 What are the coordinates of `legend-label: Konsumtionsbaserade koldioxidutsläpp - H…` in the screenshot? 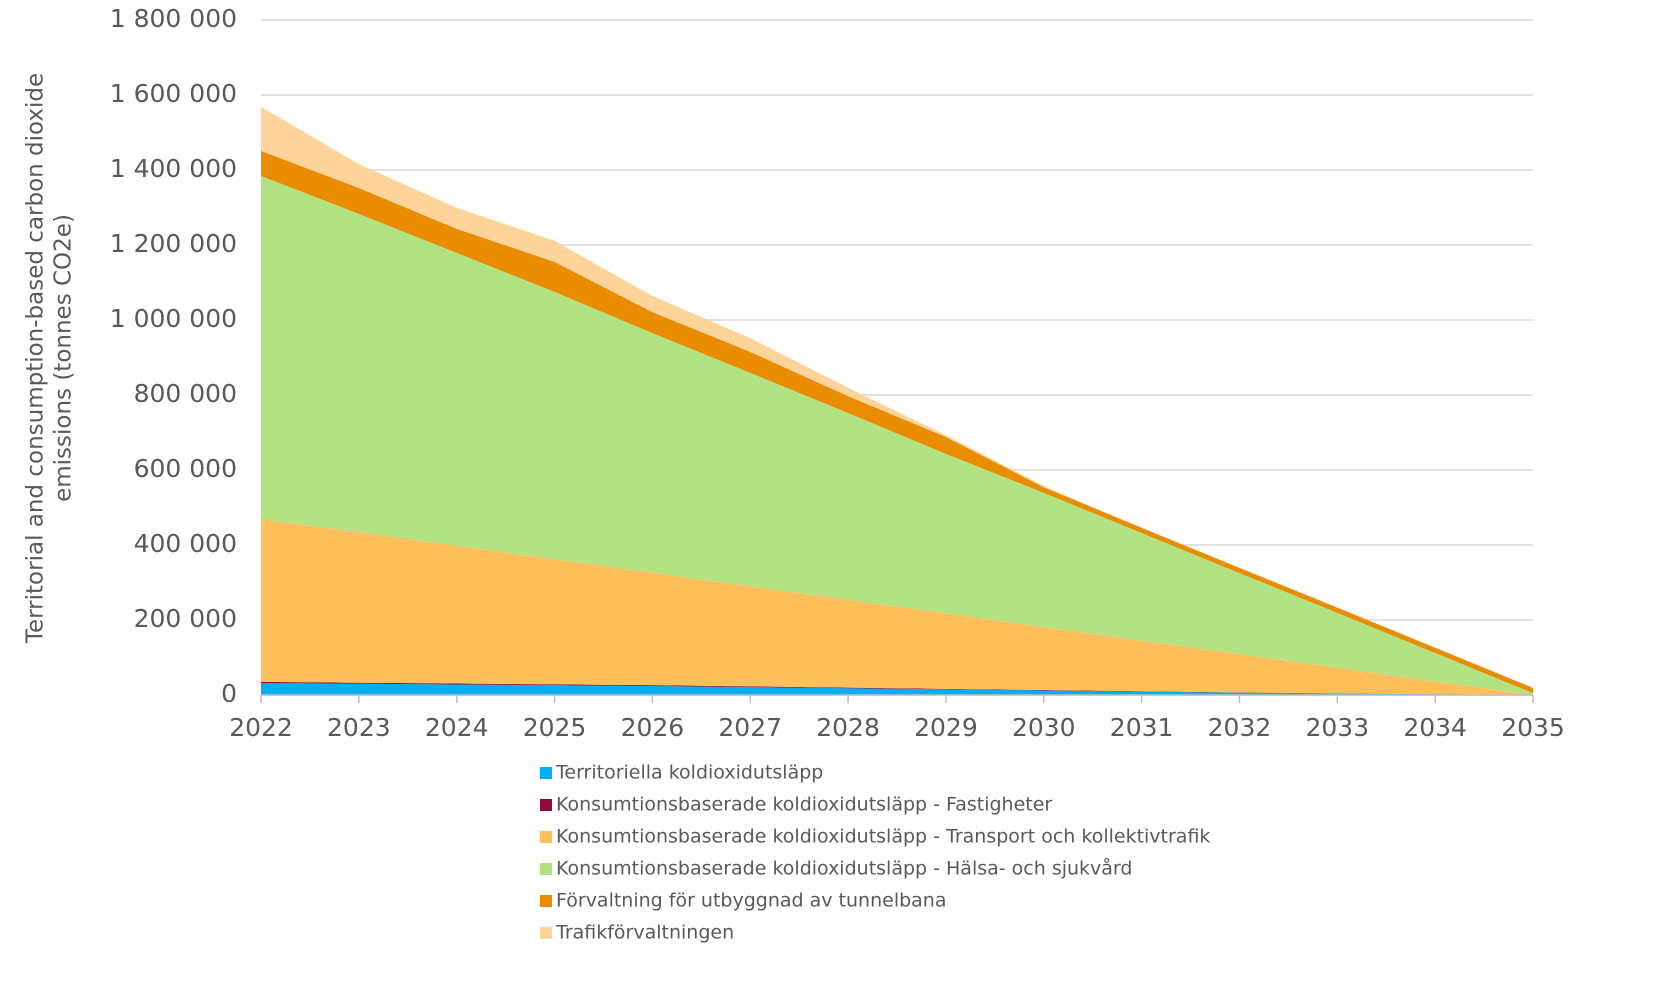 It's located at (844, 868).